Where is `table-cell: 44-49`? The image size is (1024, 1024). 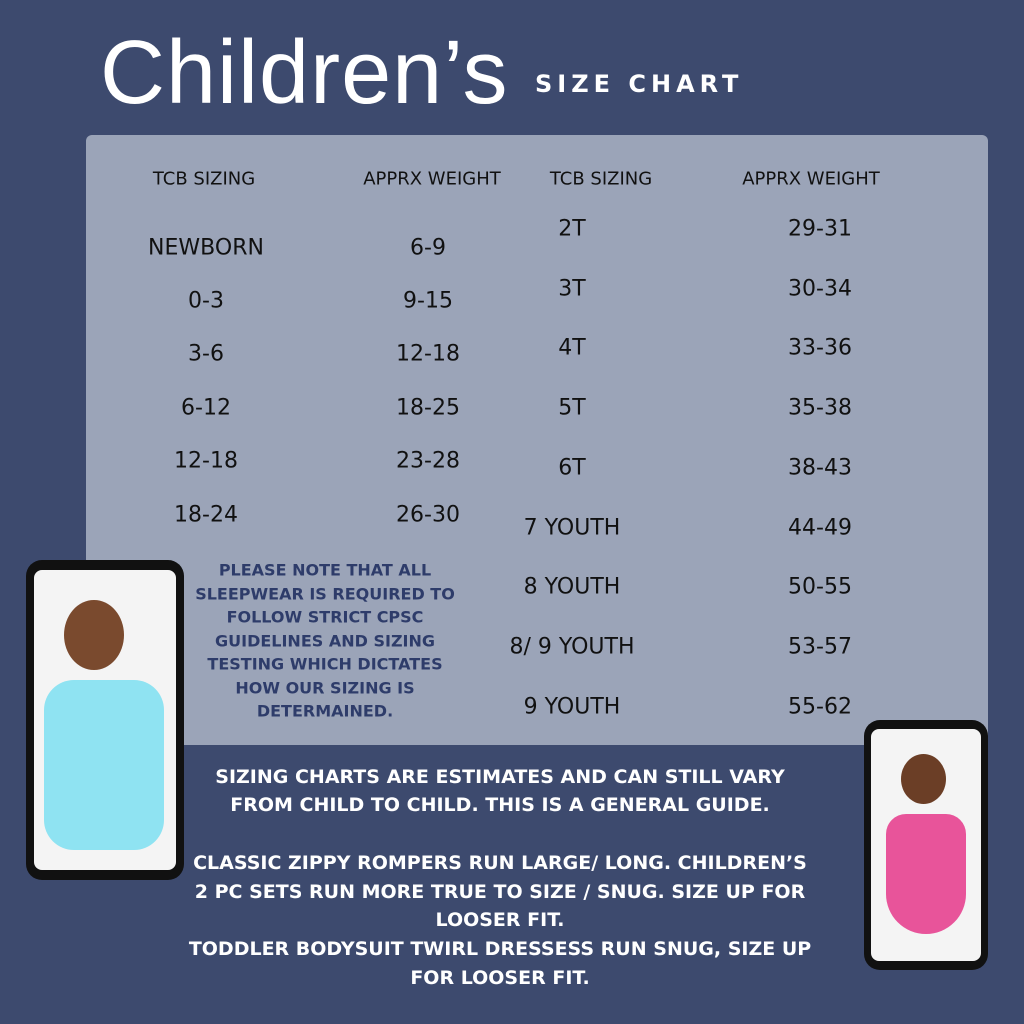 table-cell: 44-49 is located at coordinates (820, 527).